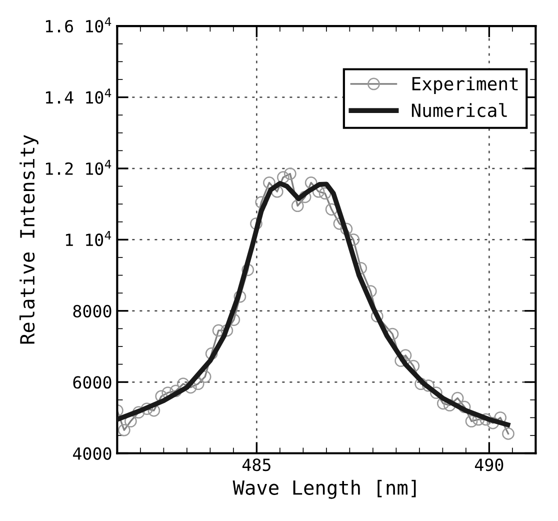 The width and height of the screenshot is (558, 521). I want to click on x-tick-label: 485, so click(256, 465).